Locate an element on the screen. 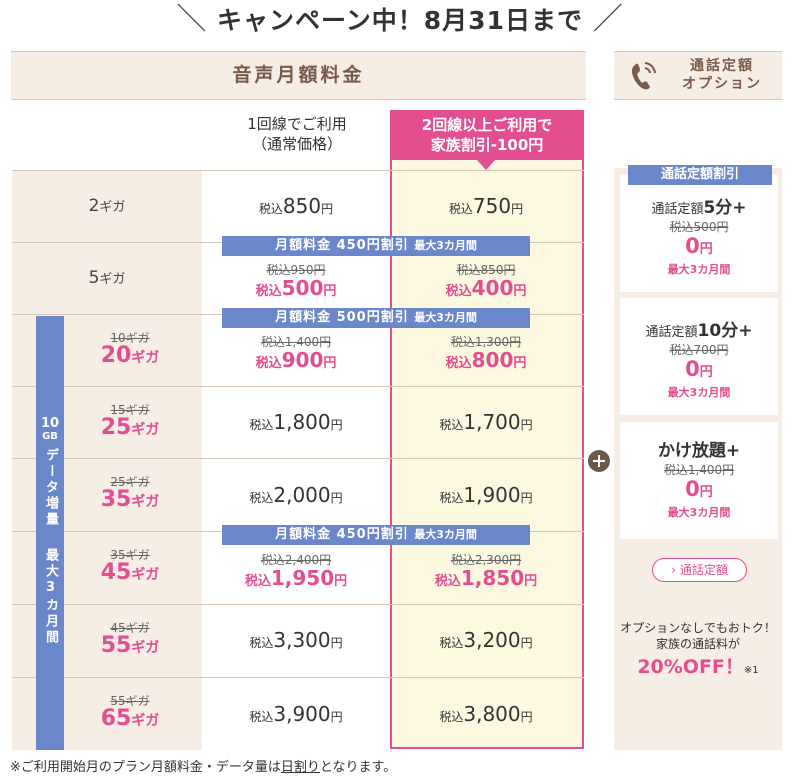  single-line-header-line1: 1回線でご利用 is located at coordinates (297, 124).